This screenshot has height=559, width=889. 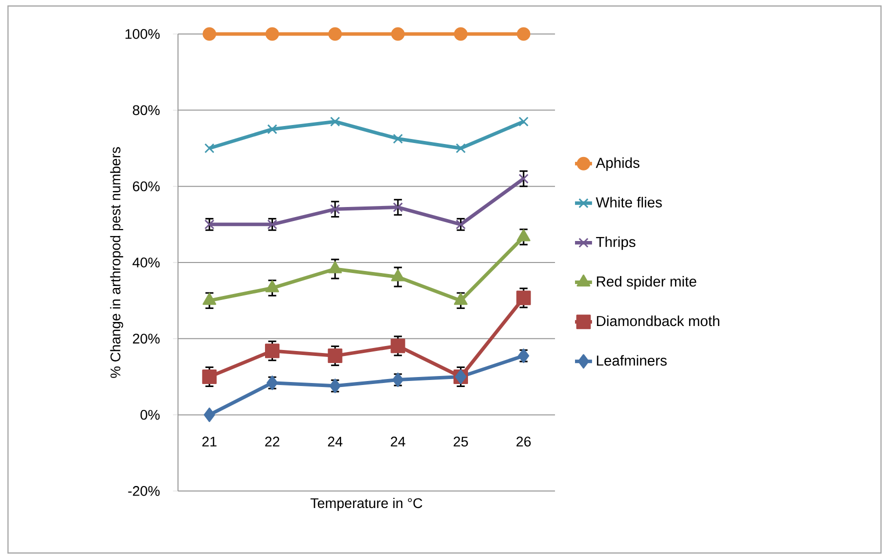 I want to click on y-tick-label: 60%, so click(x=146, y=186).